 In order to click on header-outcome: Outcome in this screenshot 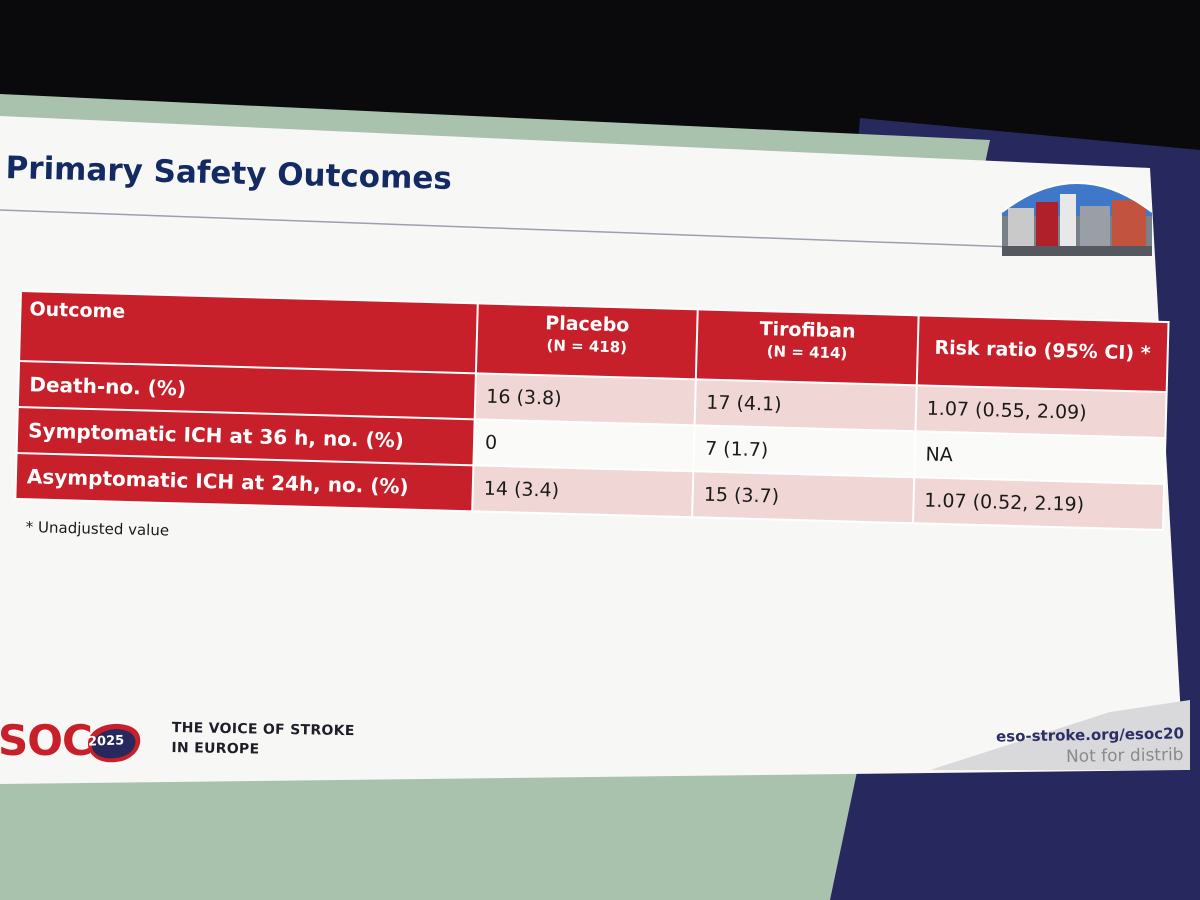, I will do `click(248, 332)`.